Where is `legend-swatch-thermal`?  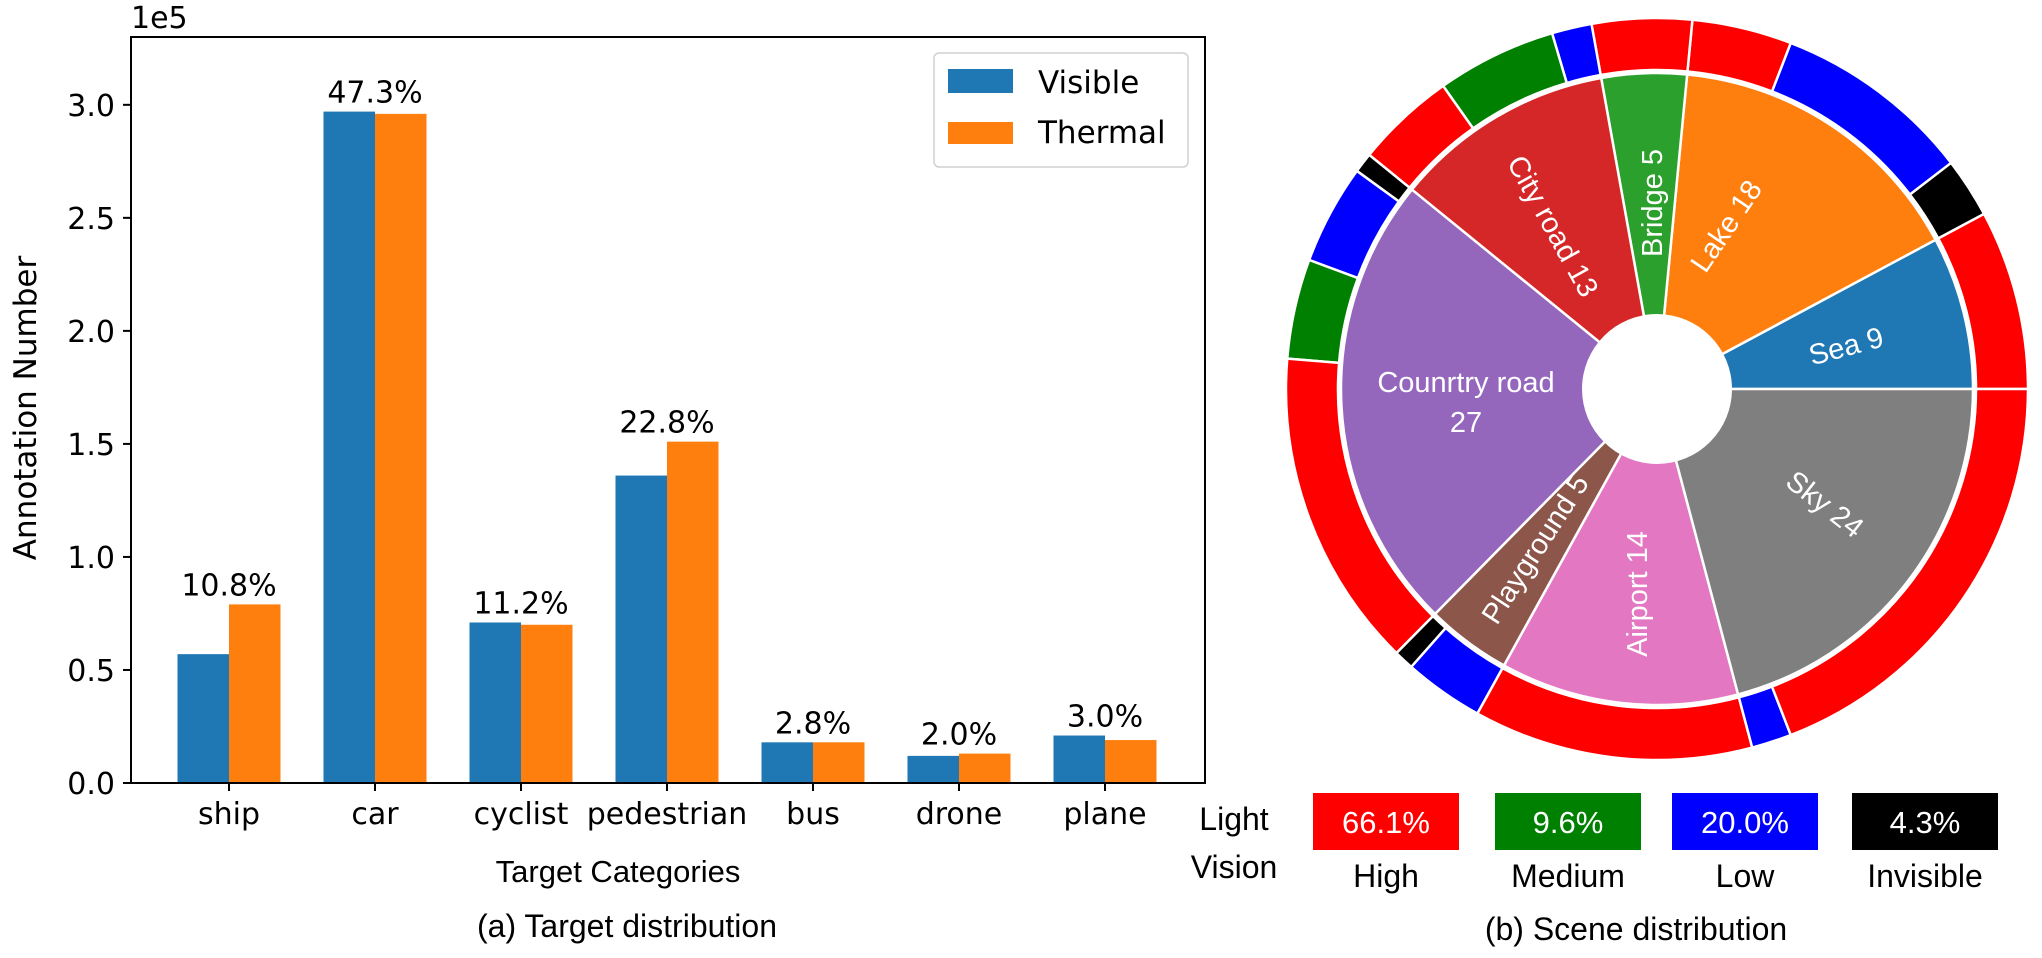 legend-swatch-thermal is located at coordinates (980, 133).